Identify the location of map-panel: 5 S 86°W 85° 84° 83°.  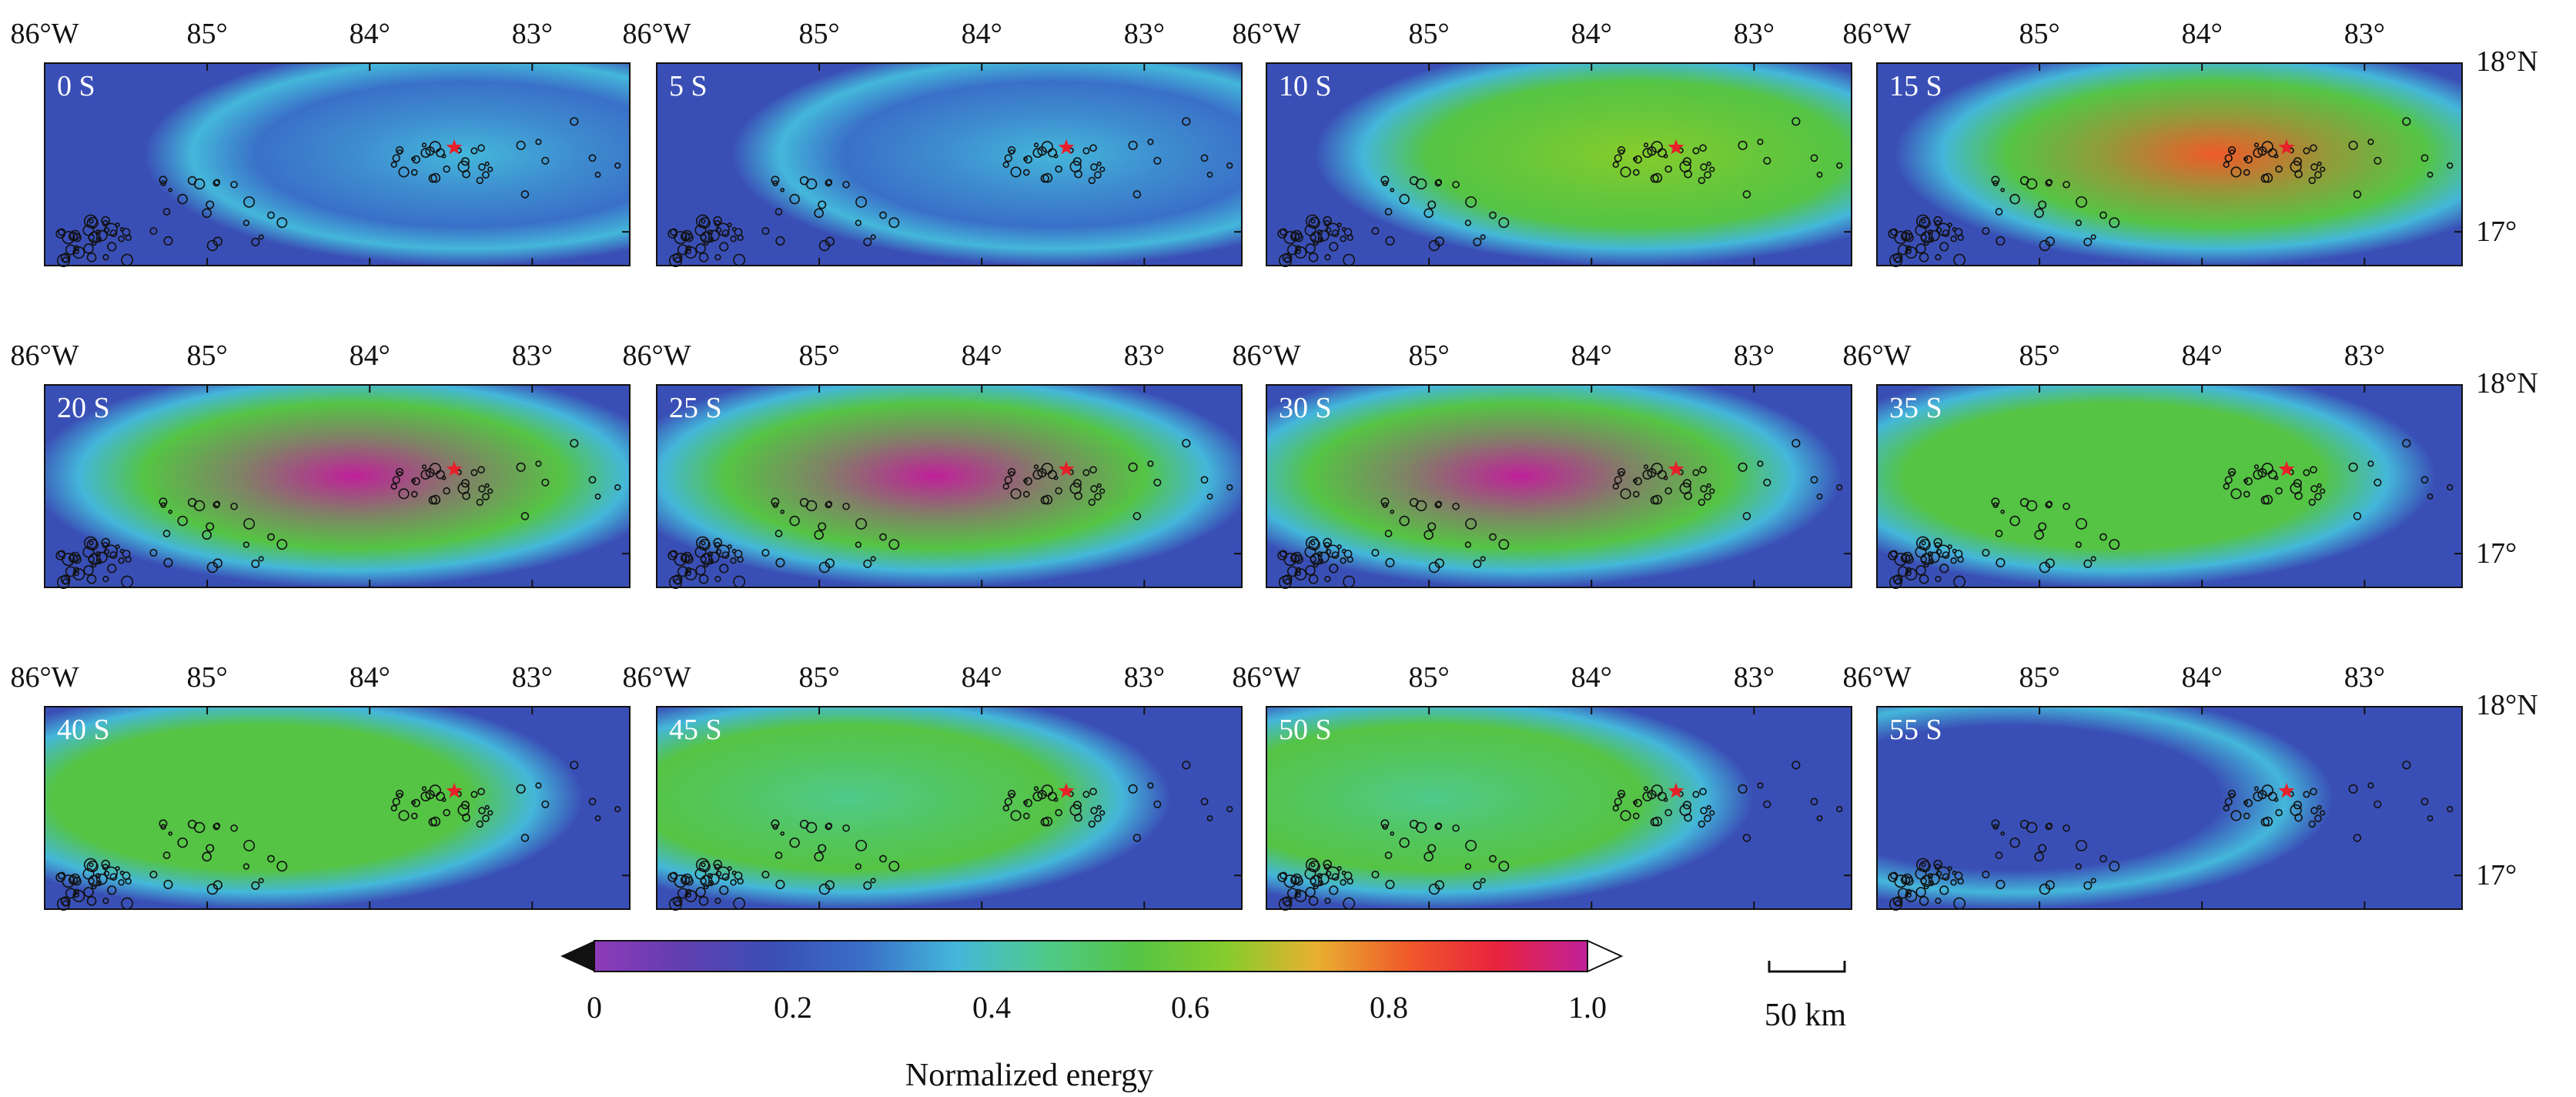
(932, 142).